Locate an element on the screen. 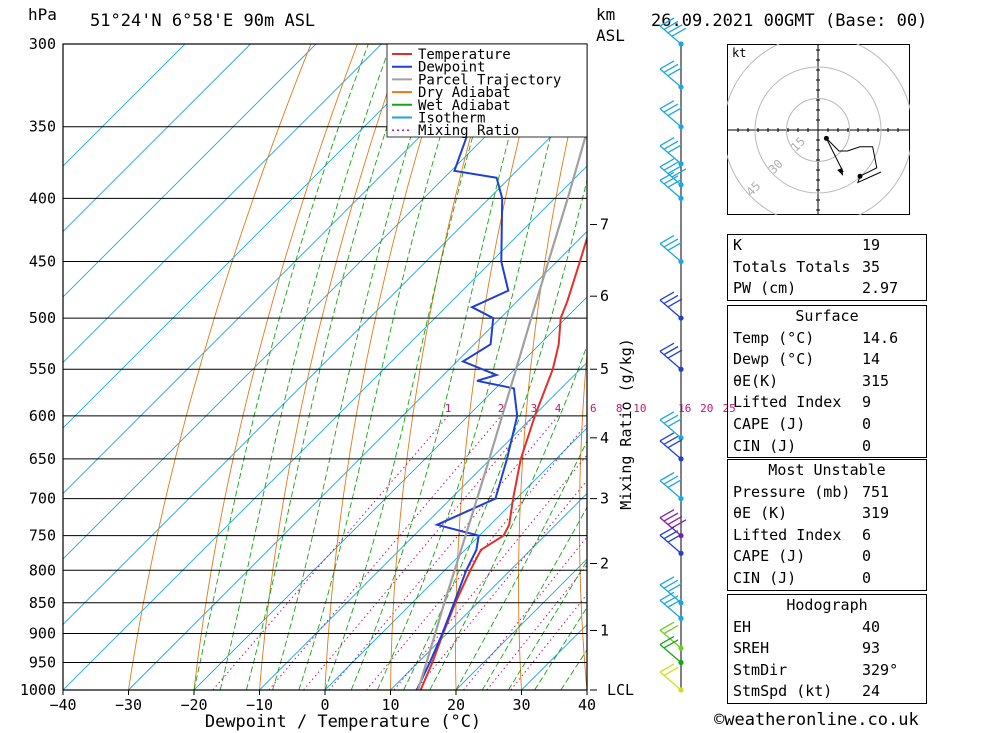 The width and height of the screenshot is (1000, 733). km-axis: 7 6 5 4 3 2 1 LCL is located at coordinates (612, 457).